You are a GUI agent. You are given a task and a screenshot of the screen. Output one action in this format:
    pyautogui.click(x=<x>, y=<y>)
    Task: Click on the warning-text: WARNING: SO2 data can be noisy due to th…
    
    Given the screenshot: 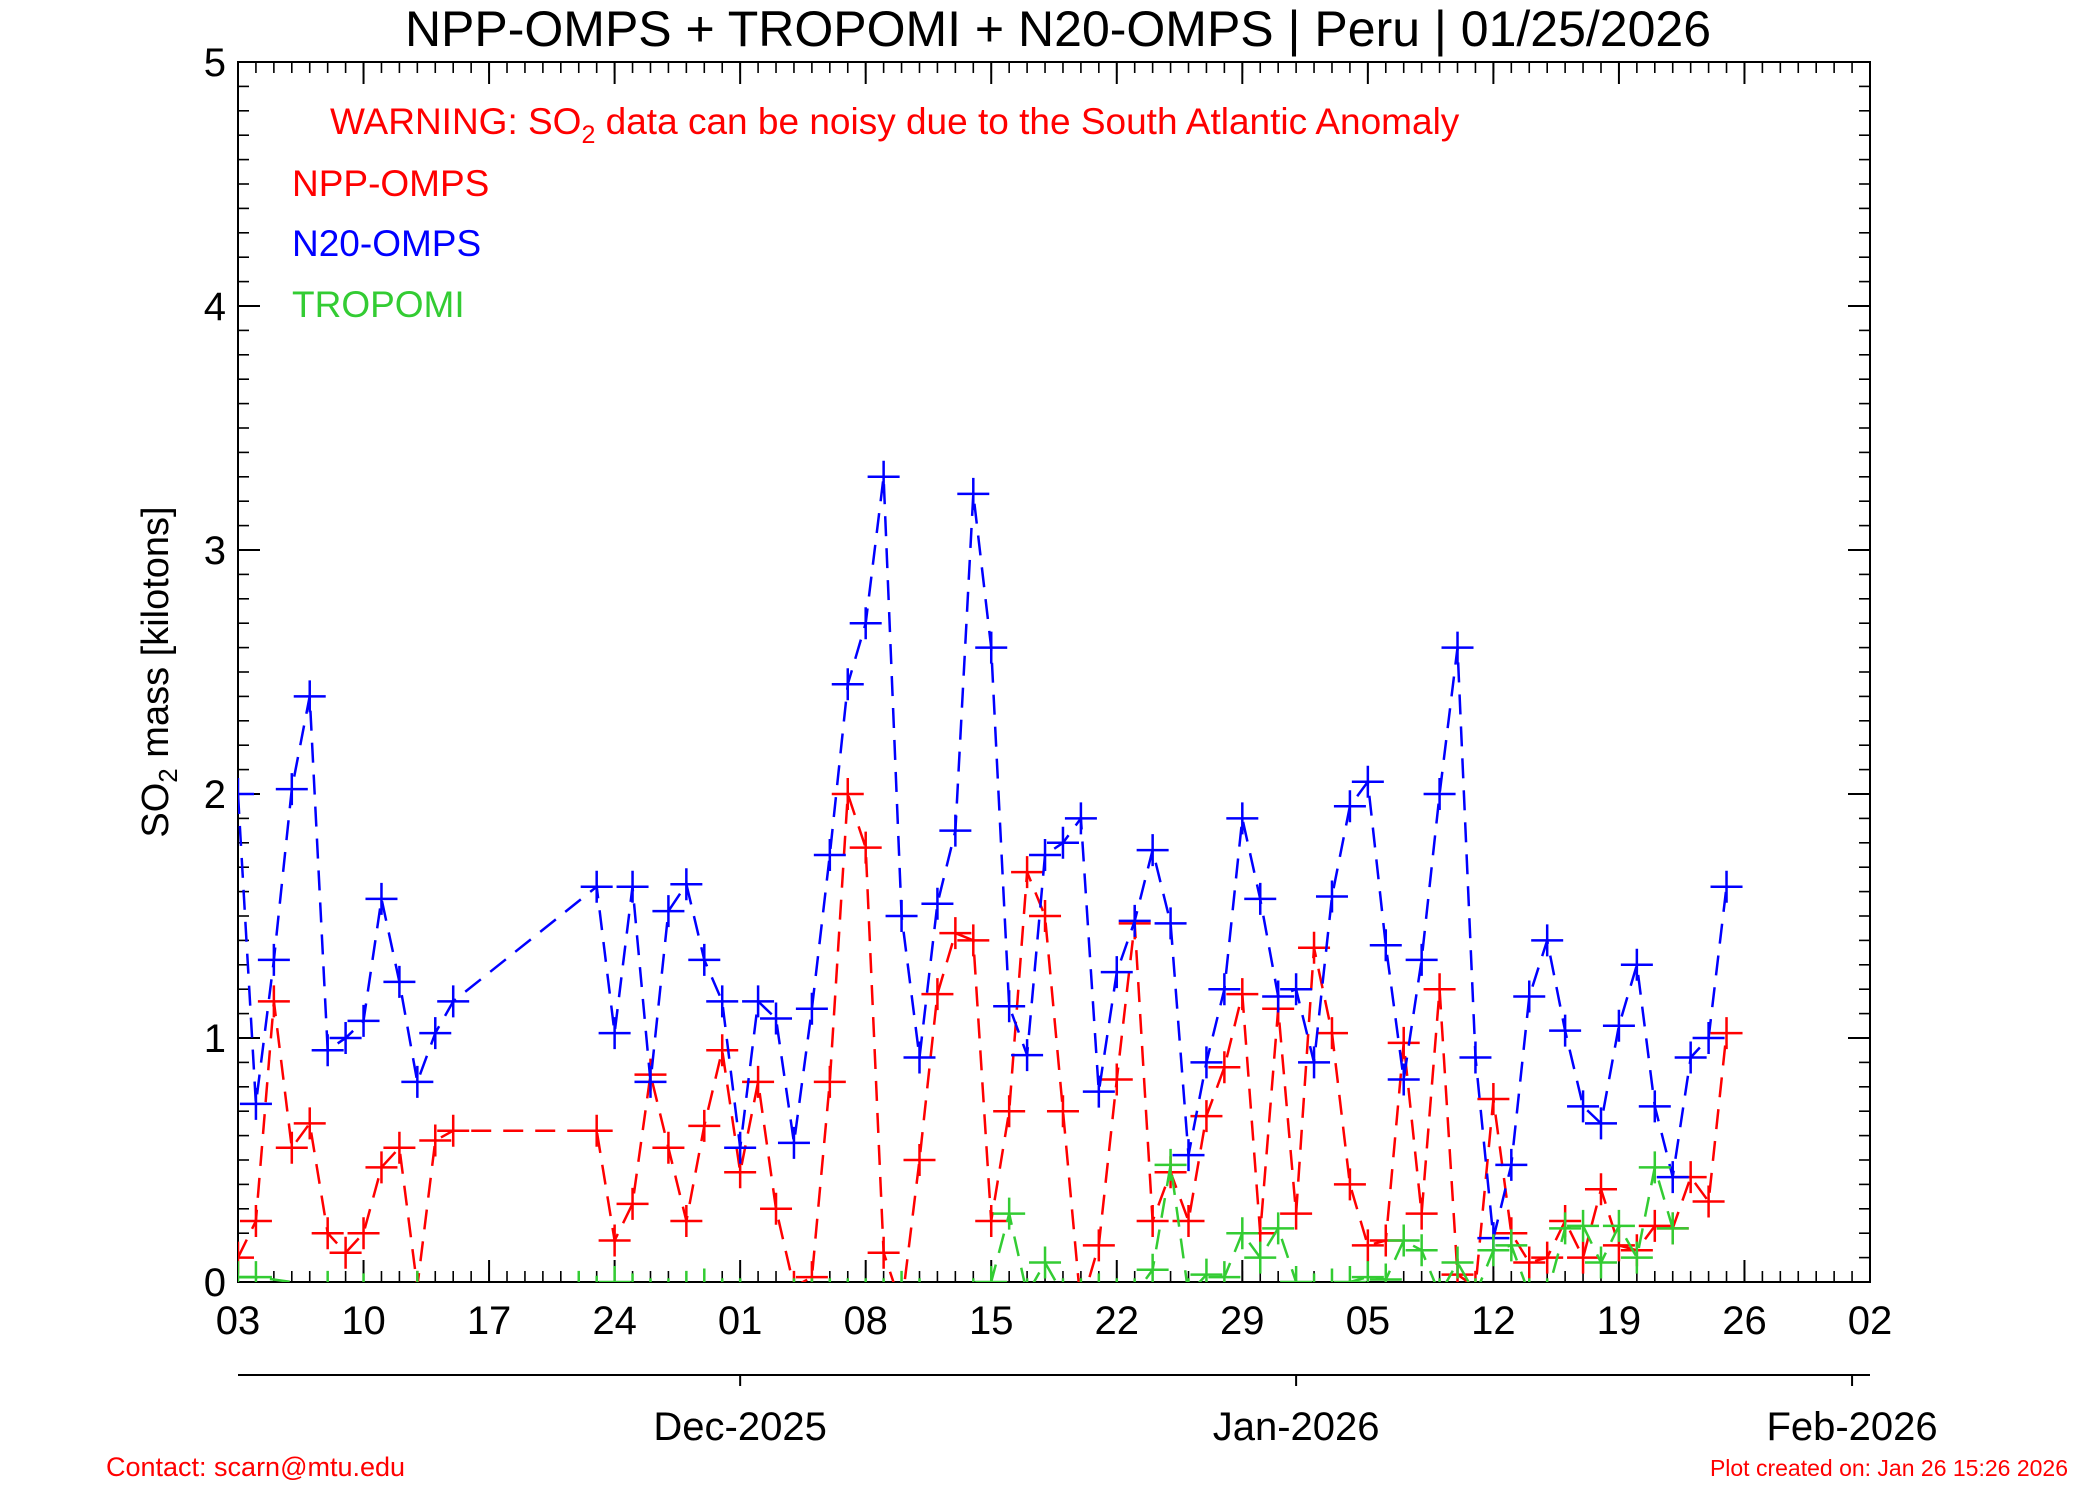 What is the action you would take?
    pyautogui.click(x=895, y=125)
    